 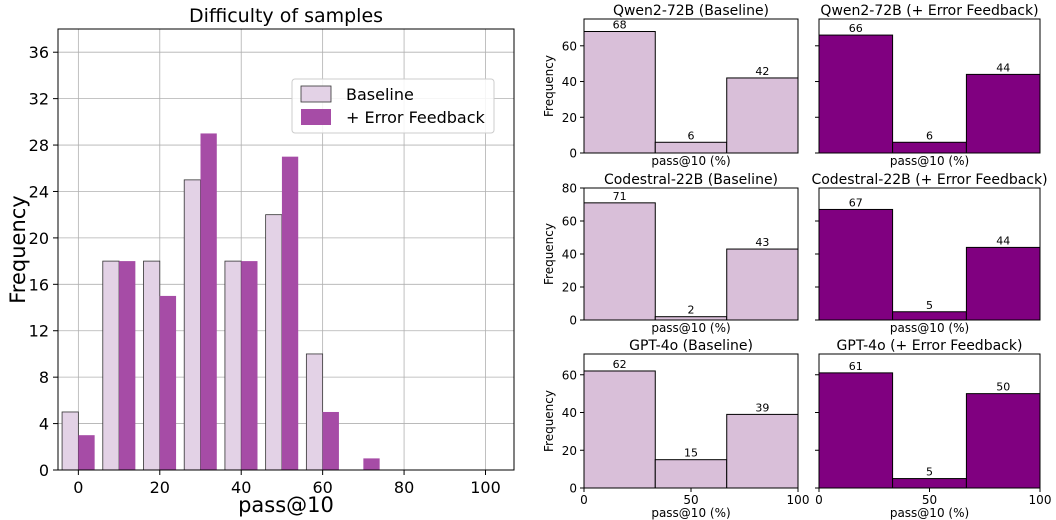 I want to click on y-tick-label: 24, so click(x=39, y=191).